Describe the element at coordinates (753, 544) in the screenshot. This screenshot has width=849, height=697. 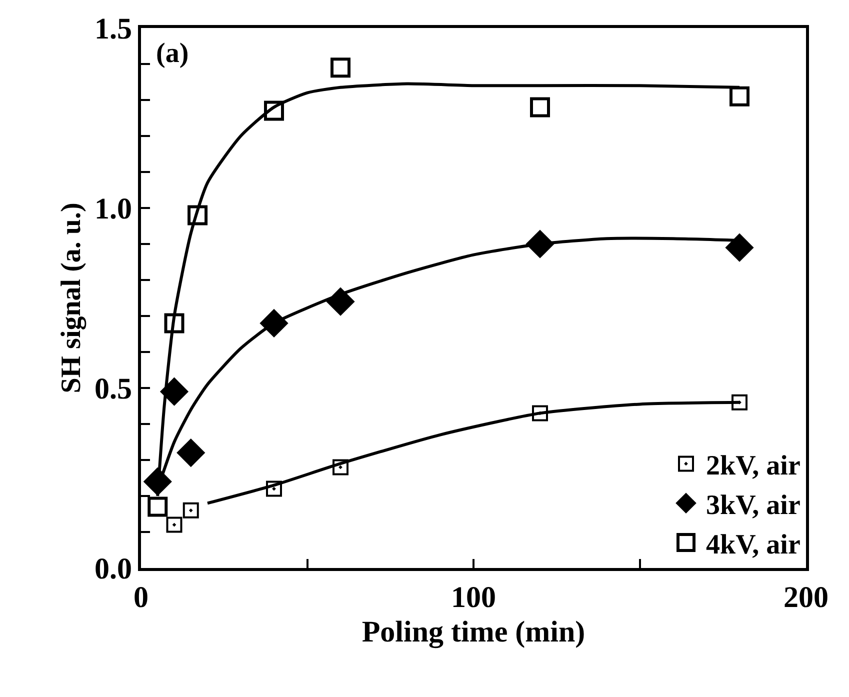
I see `legend-label: 4kV, air` at that location.